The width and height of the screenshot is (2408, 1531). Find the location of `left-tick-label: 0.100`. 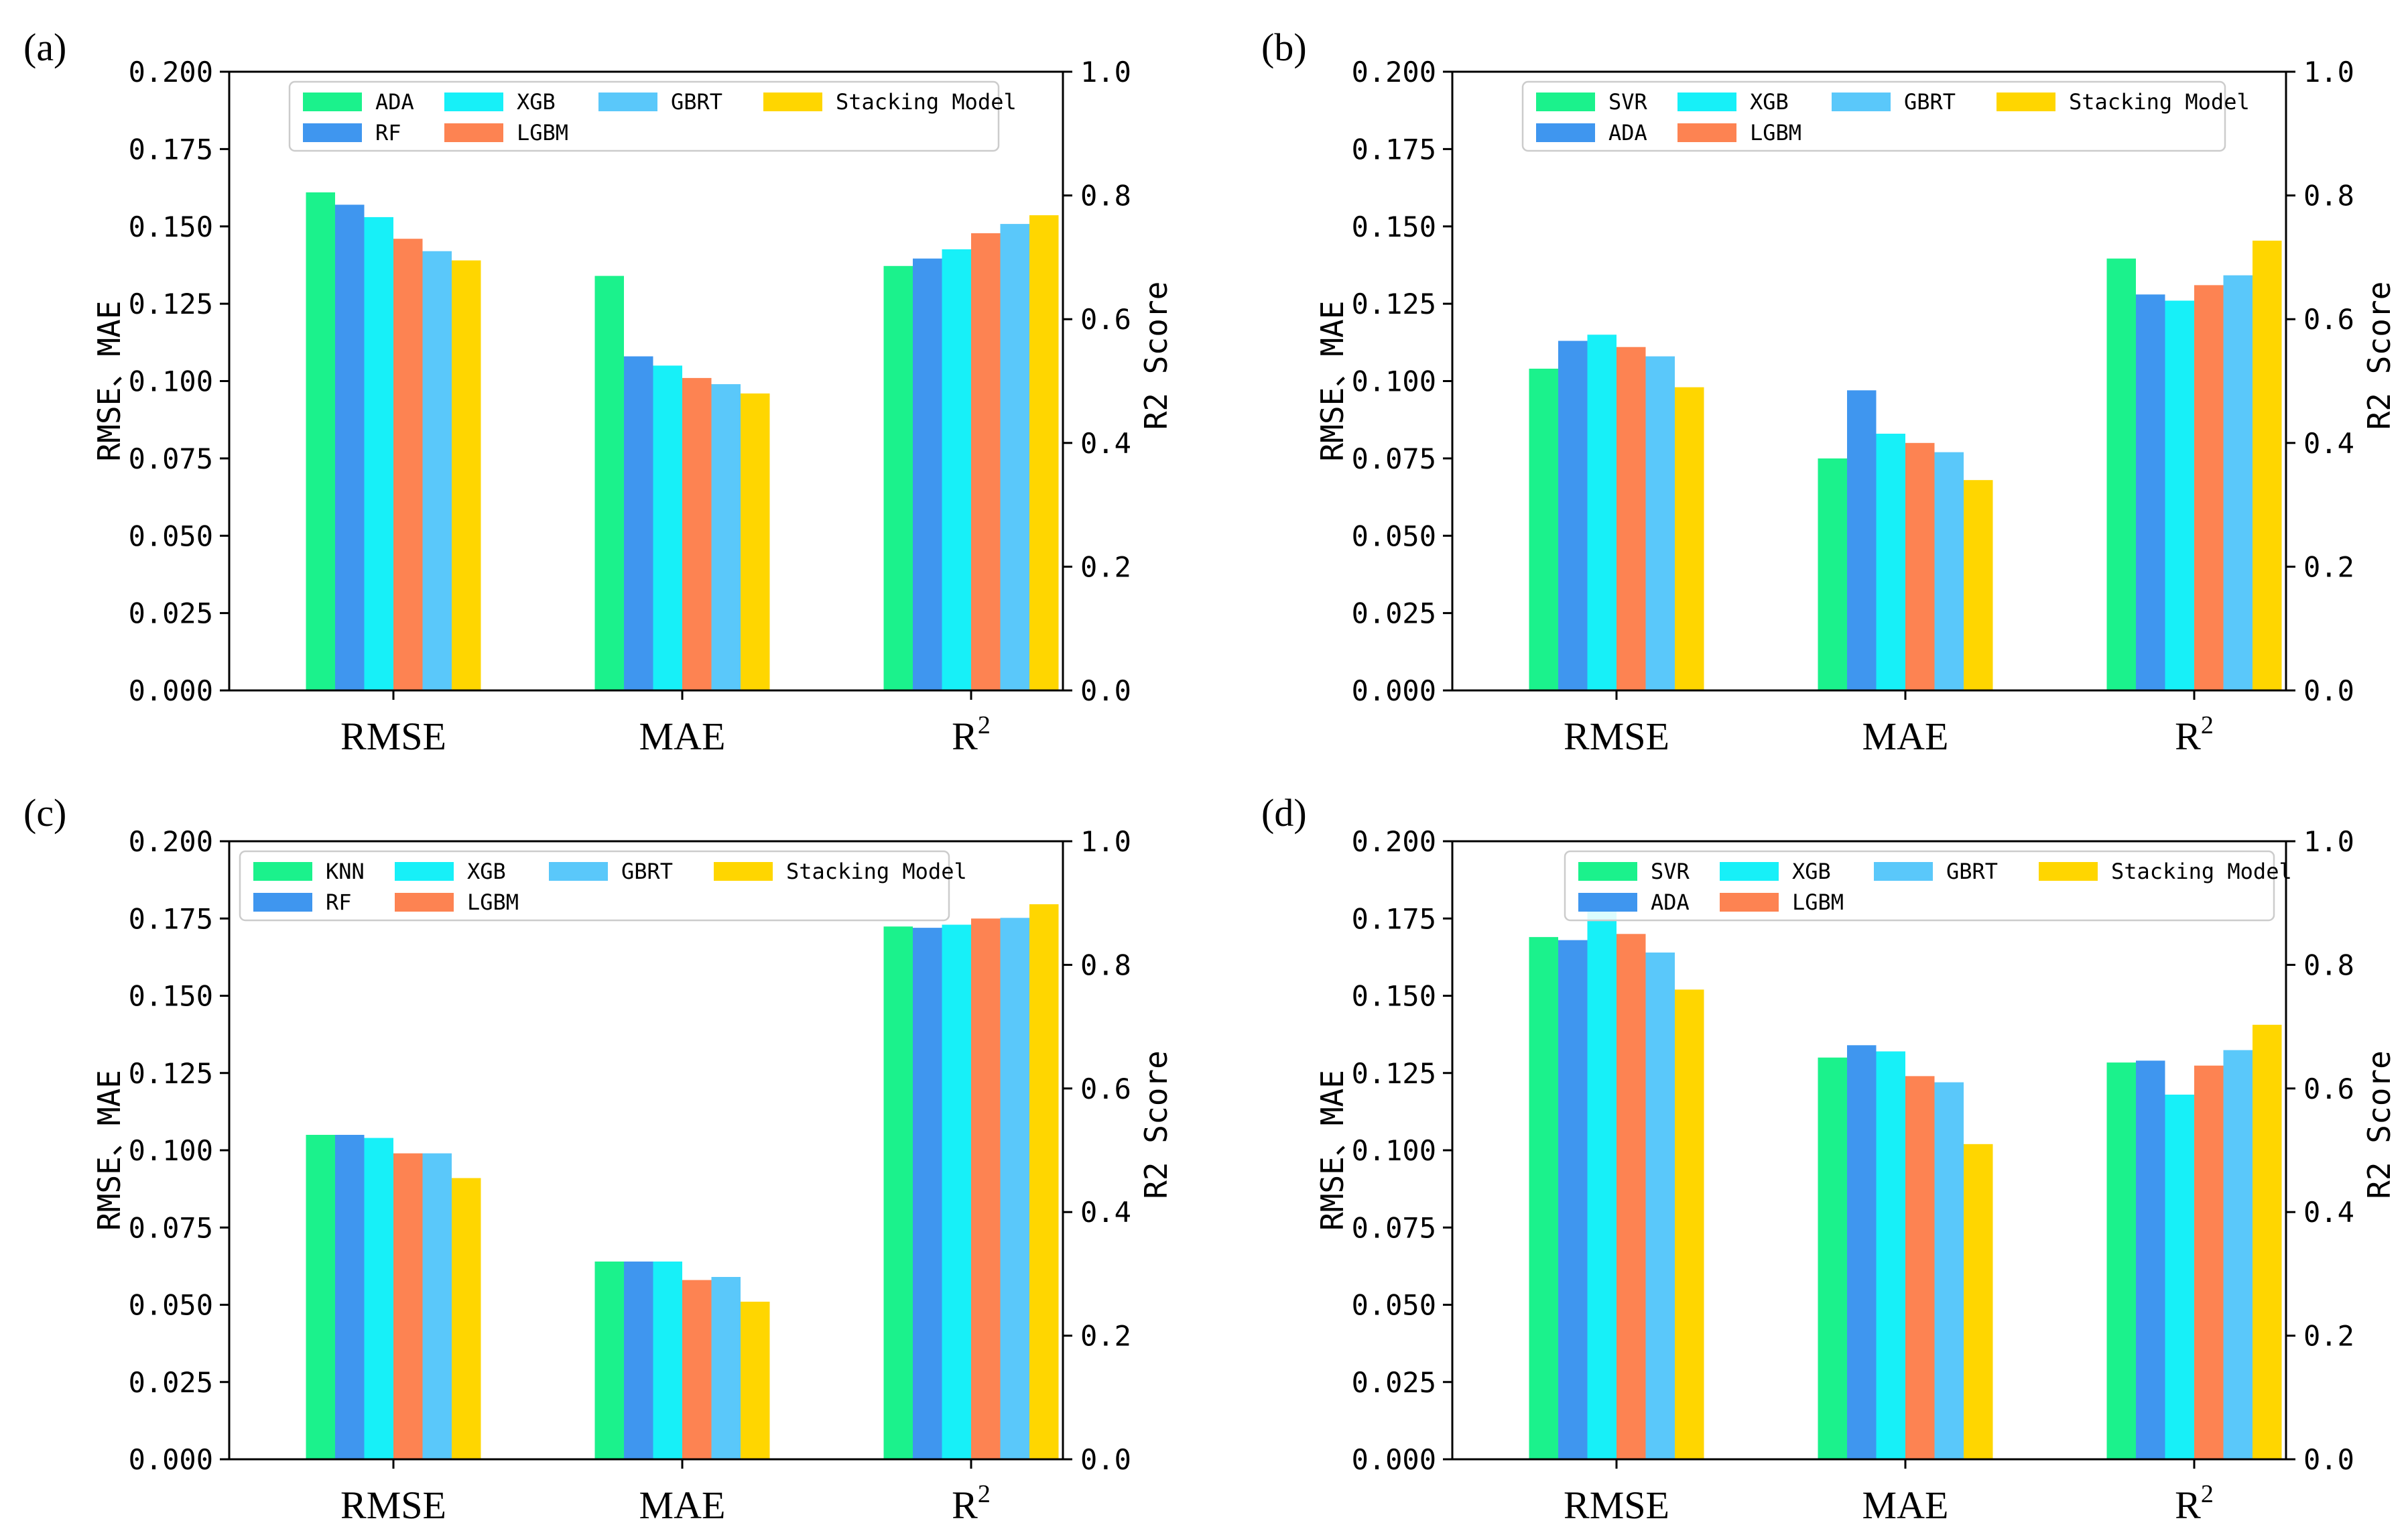

left-tick-label: 0.100 is located at coordinates (171, 1150).